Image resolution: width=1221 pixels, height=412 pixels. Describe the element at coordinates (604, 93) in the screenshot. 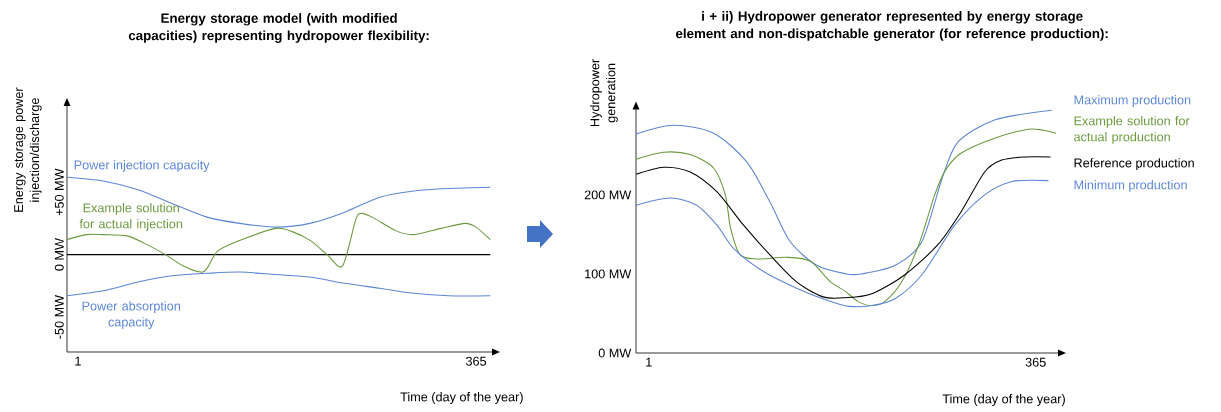

I see `y-axis-title: Hydropower generation` at that location.